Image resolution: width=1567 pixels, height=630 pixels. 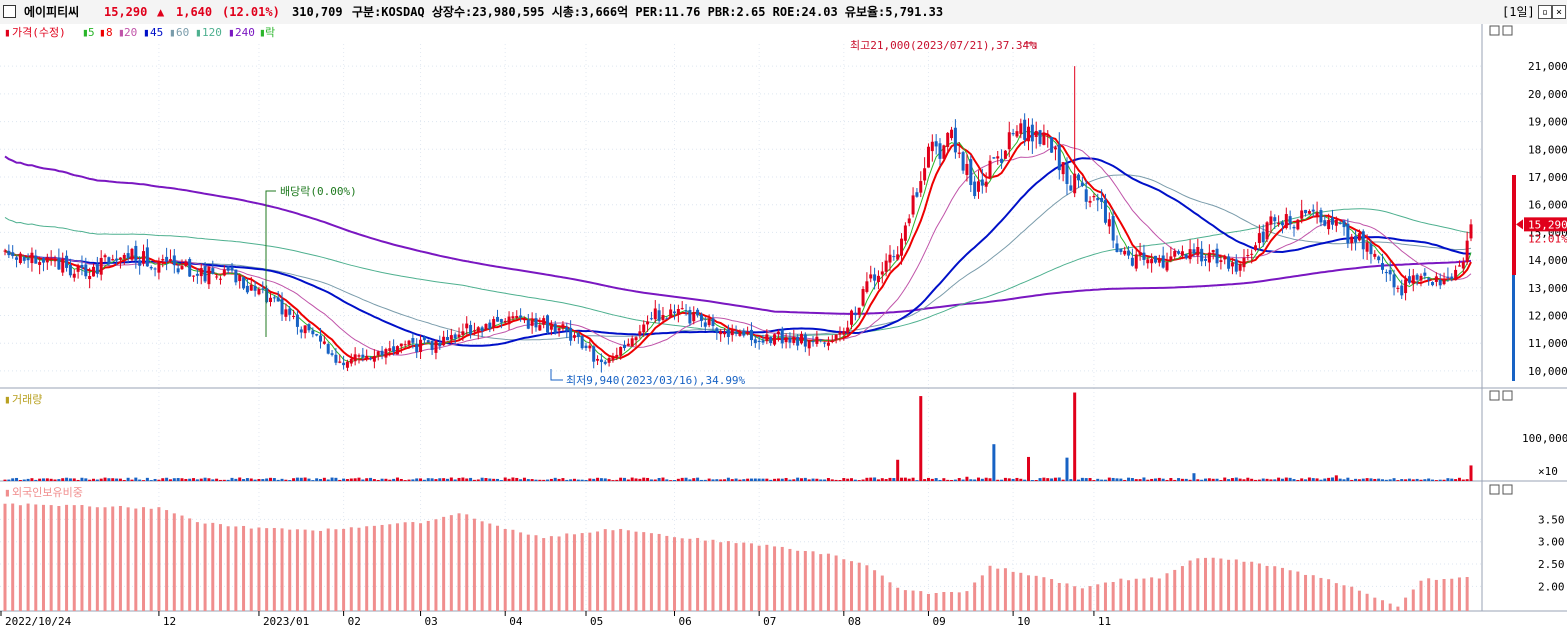 What do you see at coordinates (354, 621) in the screenshot?
I see `x-tick-label: 02` at bounding box center [354, 621].